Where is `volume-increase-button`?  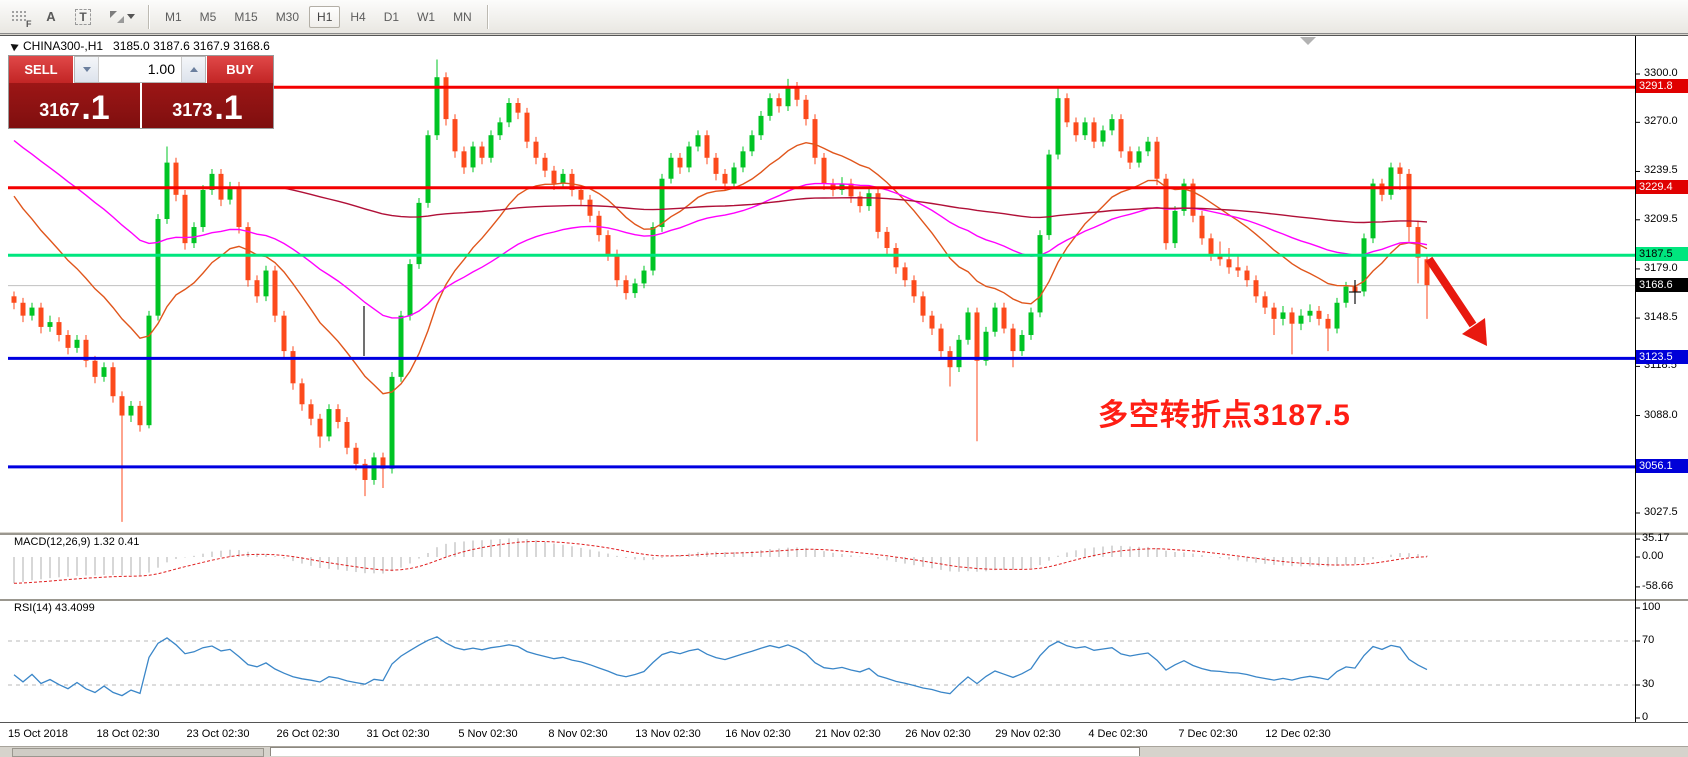
volume-increase-button is located at coordinates (193, 69).